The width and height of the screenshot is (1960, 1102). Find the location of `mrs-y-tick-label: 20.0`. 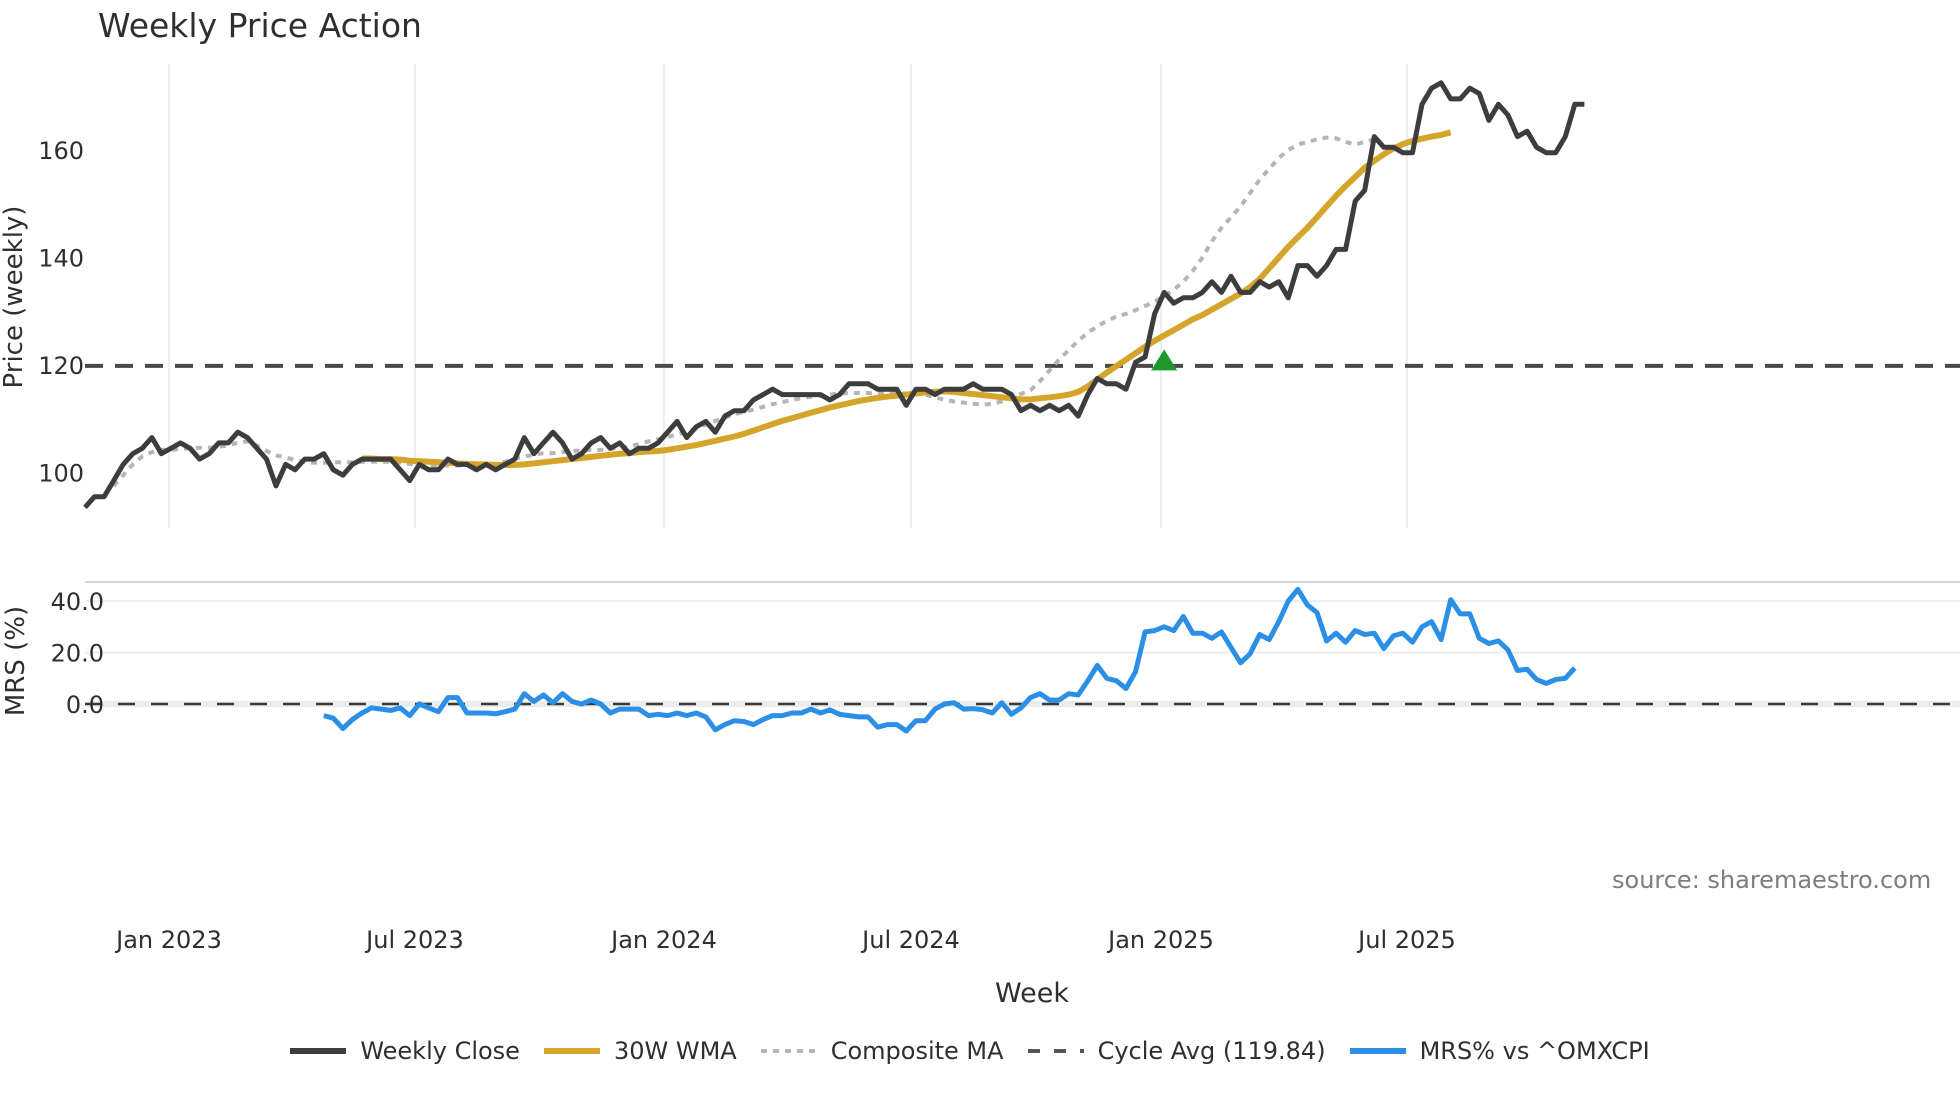

mrs-y-tick-label: 20.0 is located at coordinates (77, 654).